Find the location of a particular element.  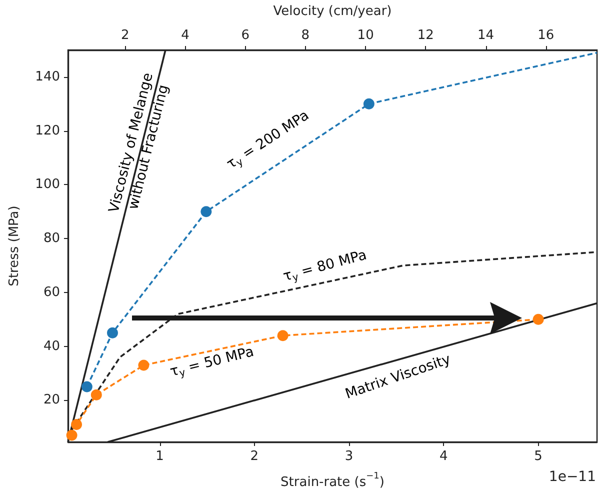

y-axis-title: Stress (MPa) is located at coordinates (14, 246).